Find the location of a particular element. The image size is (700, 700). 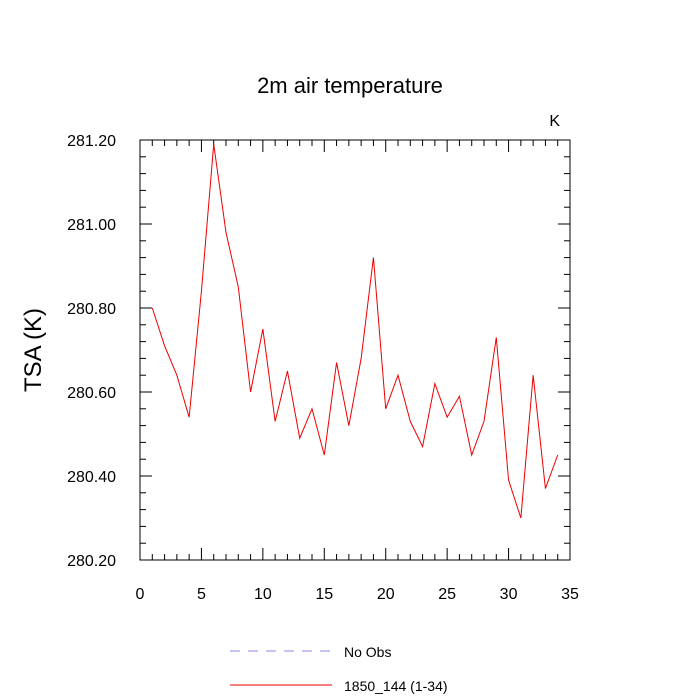

units-label: K is located at coordinates (554, 121).